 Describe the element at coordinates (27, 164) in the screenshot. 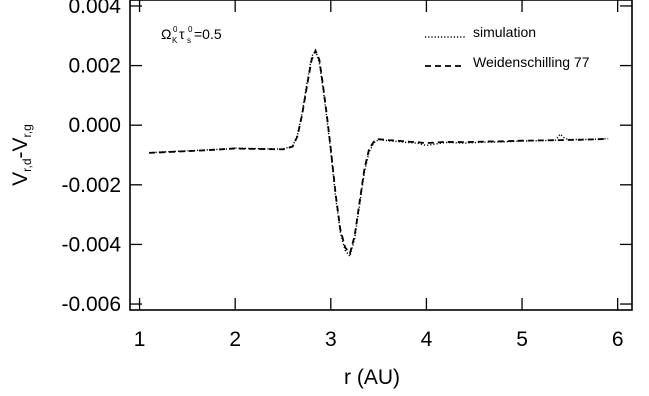

I see `y-axis-title-sub1: r,d` at that location.